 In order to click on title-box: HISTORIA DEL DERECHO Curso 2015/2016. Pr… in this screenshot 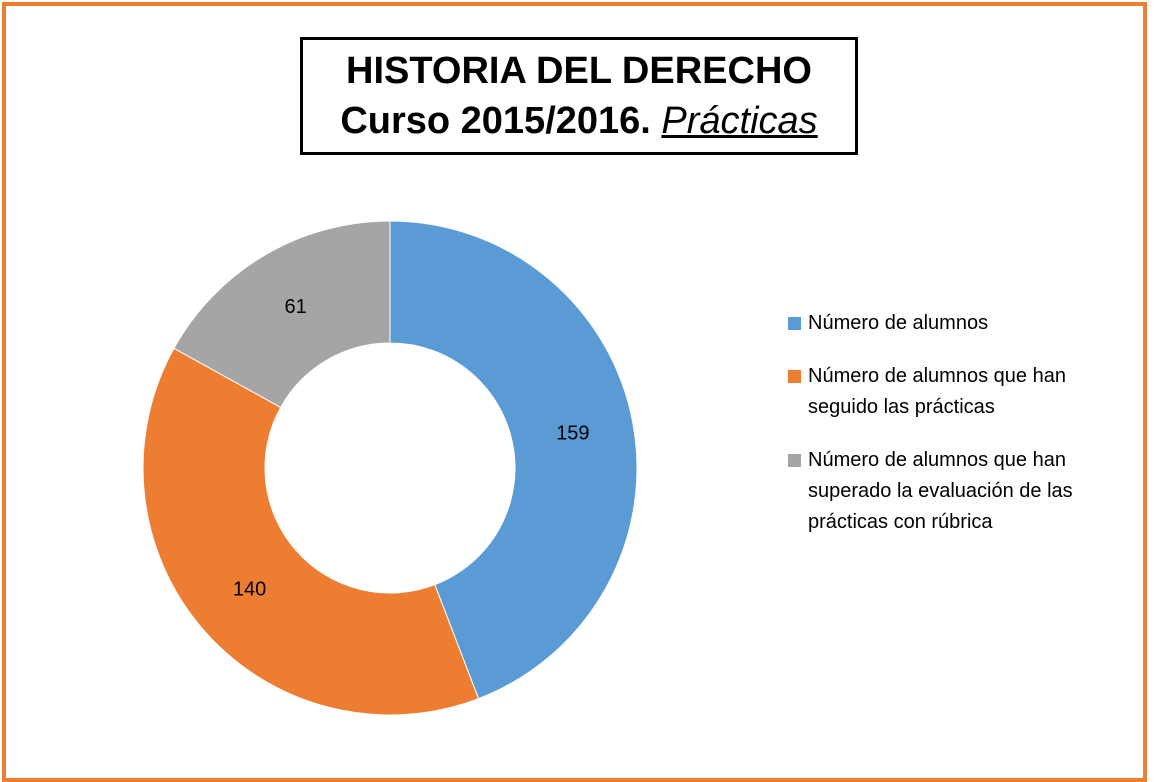, I will do `click(579, 96)`.